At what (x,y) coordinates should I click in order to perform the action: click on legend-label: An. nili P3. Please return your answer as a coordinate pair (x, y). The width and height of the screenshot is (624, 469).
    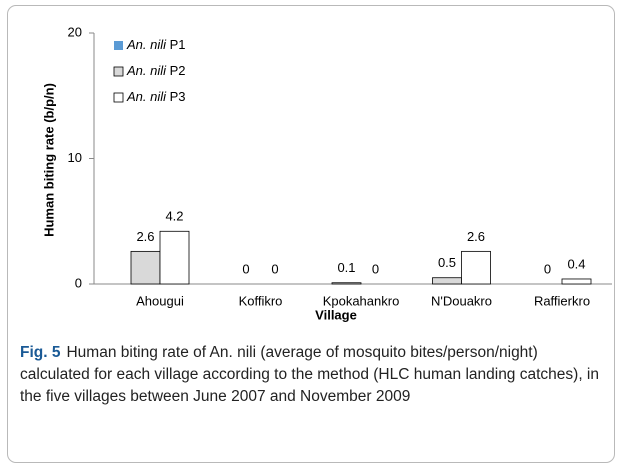
    Looking at the image, I should click on (156, 96).